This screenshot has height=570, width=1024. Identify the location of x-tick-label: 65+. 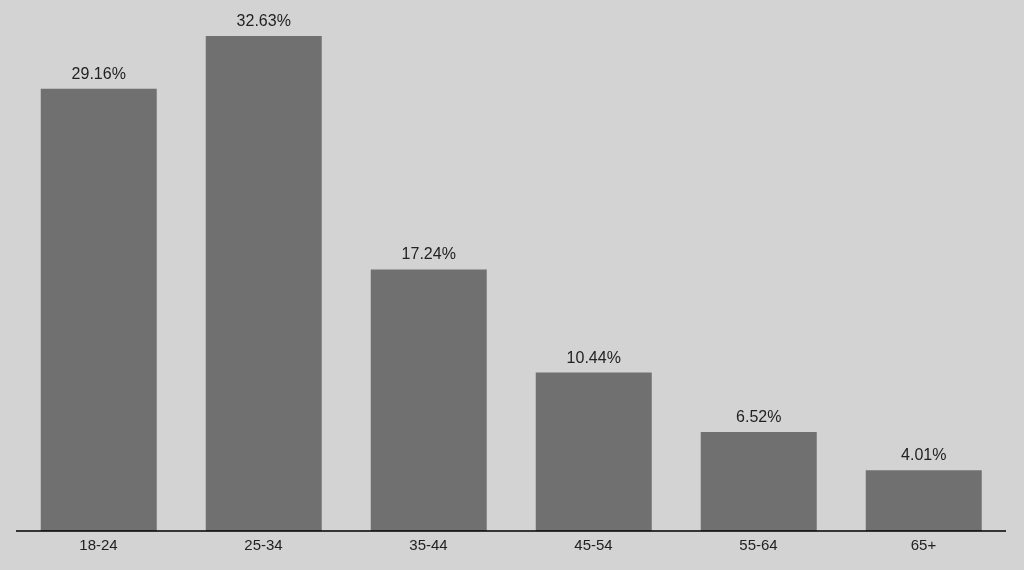
(923, 544).